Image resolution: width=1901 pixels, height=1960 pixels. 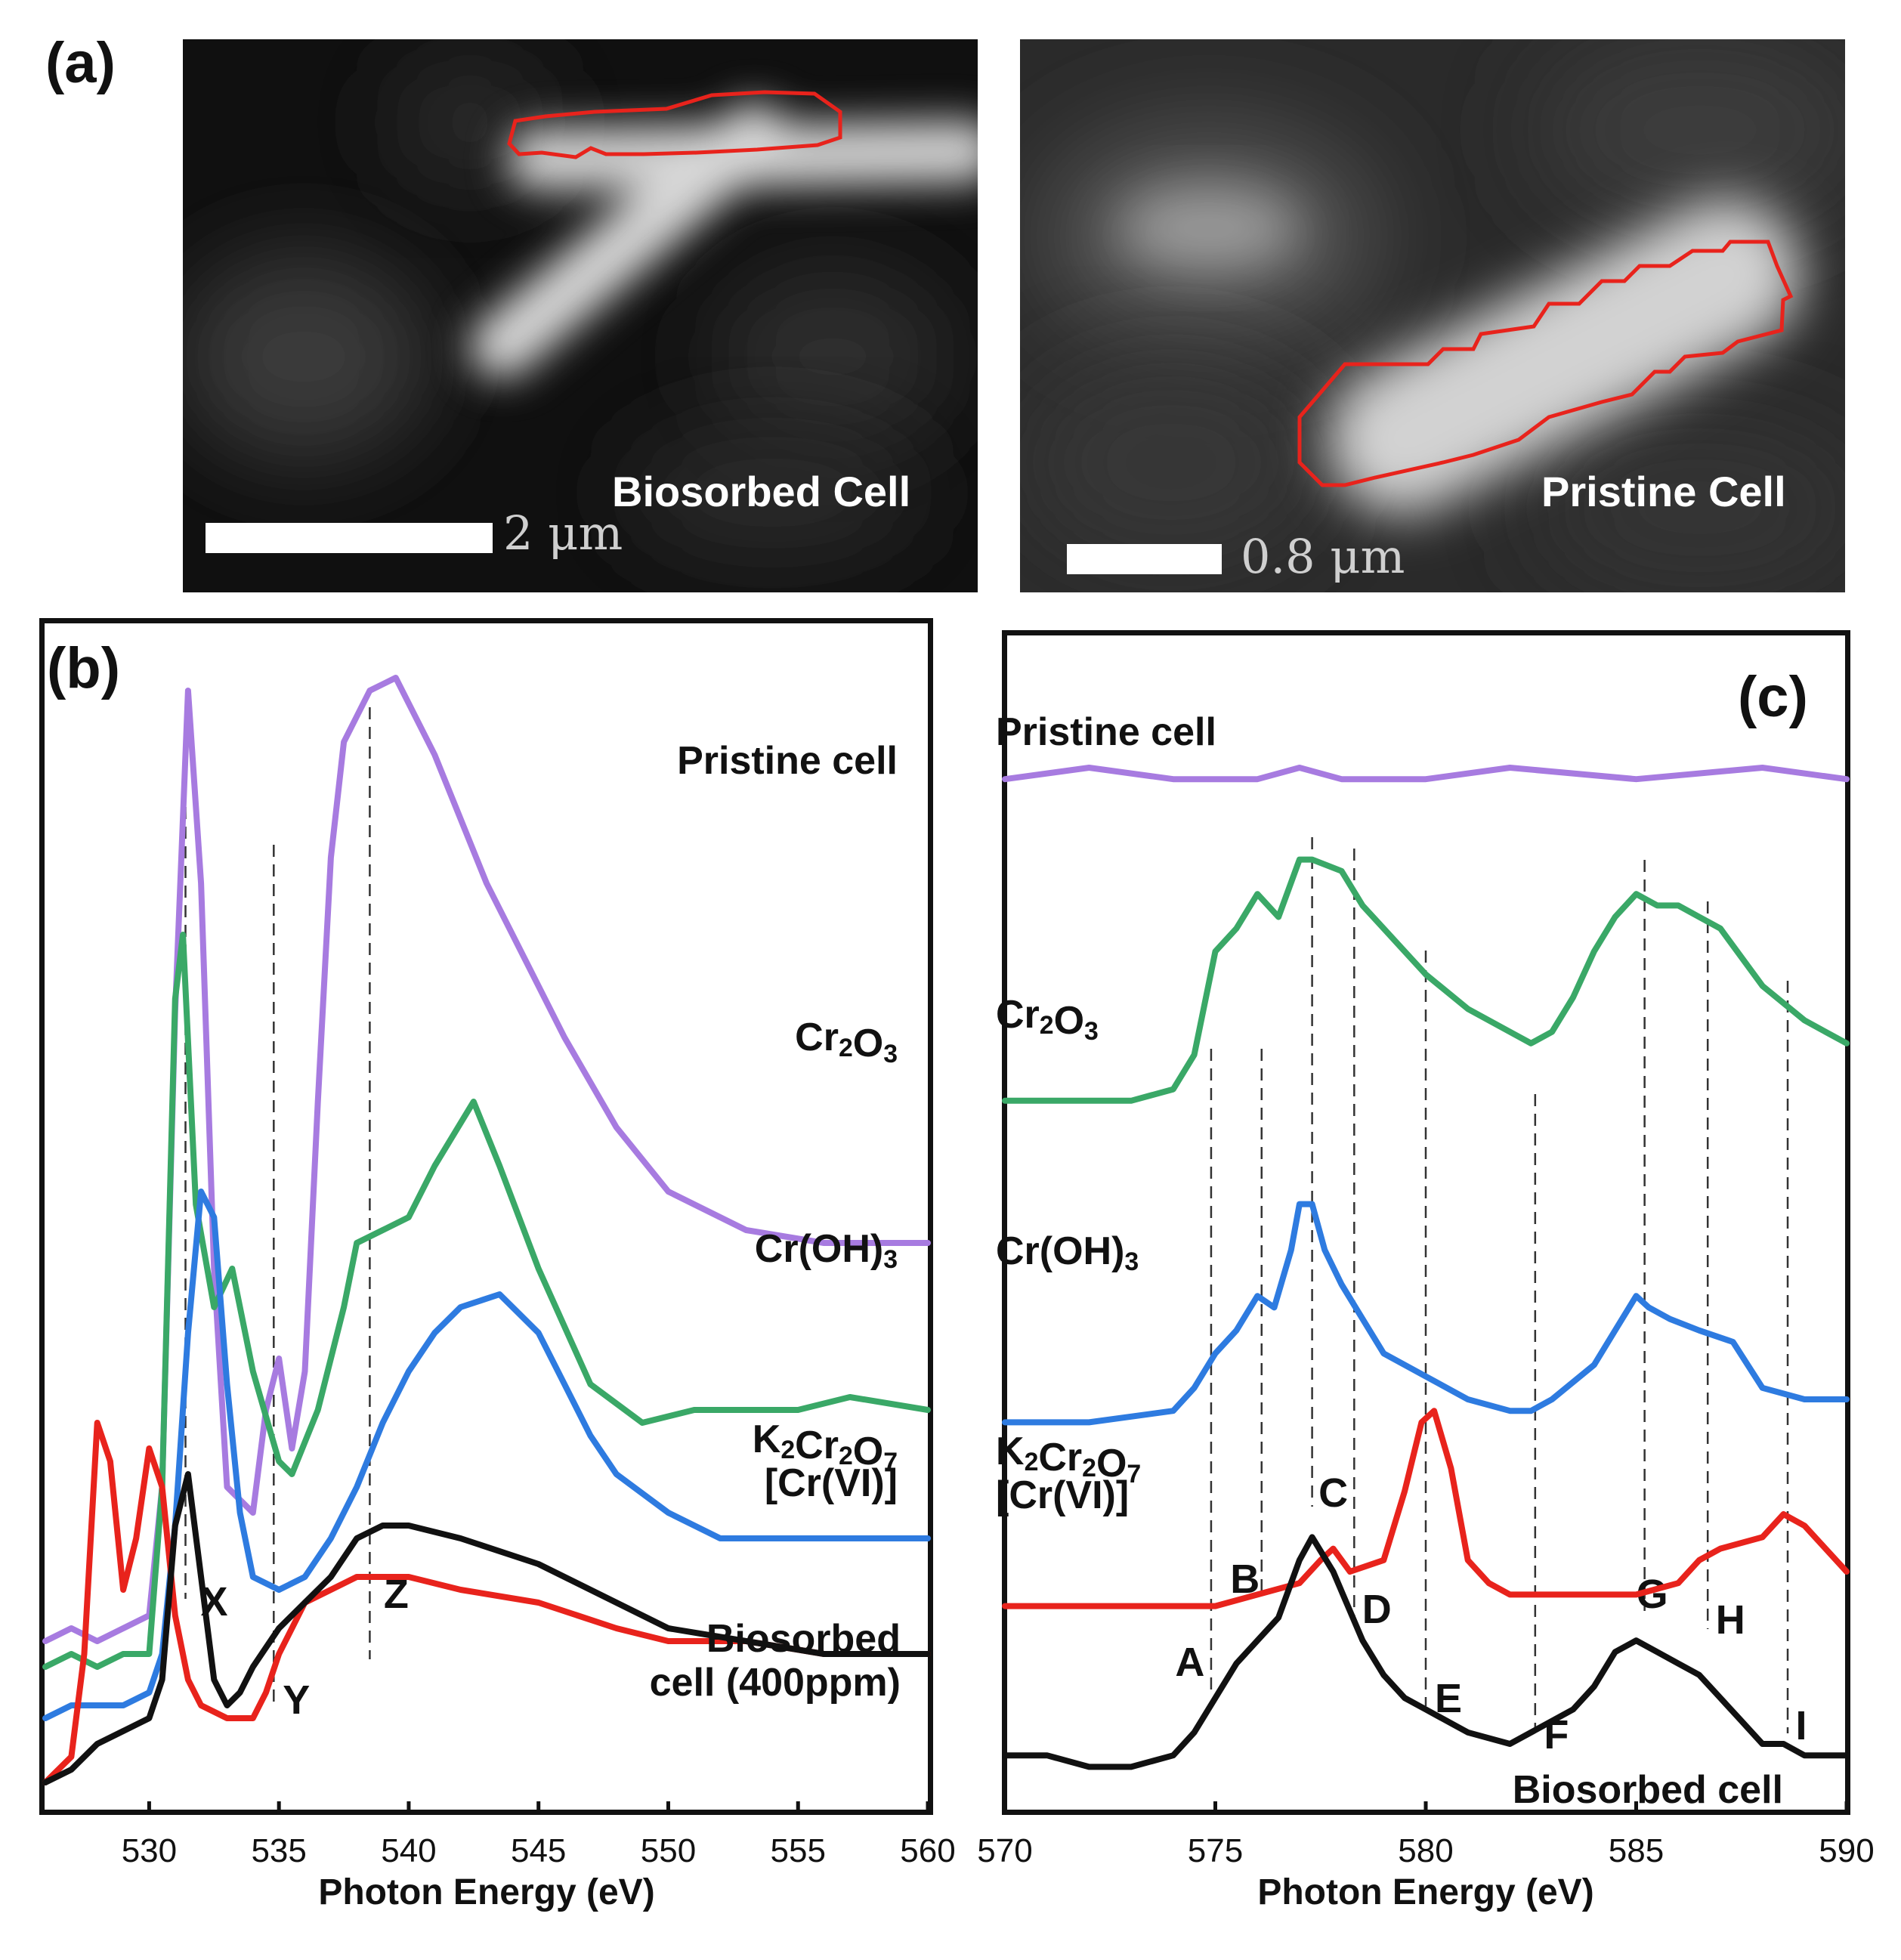 I want to click on series-label-biosorbed-cell-400ppm--1: cell (400ppm), so click(x=775, y=1683).